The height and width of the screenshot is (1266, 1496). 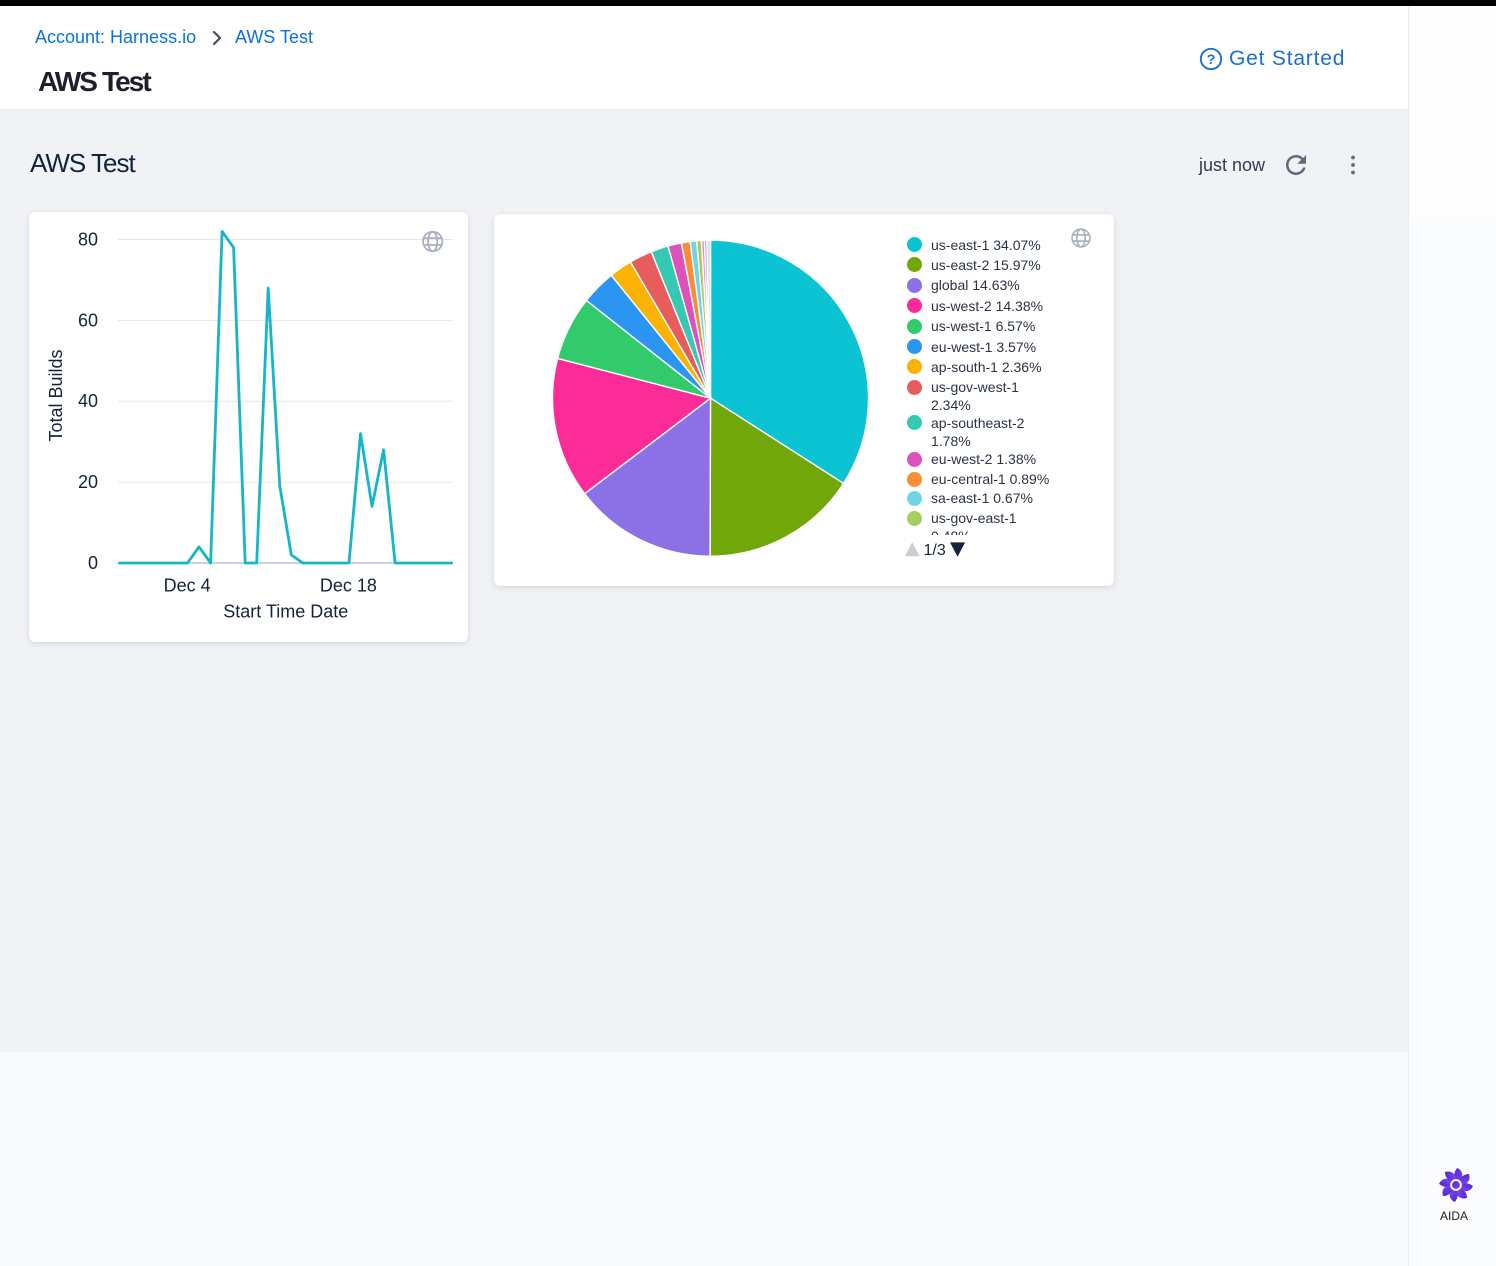 I want to click on svg-text: Start Time Date, so click(x=285, y=612).